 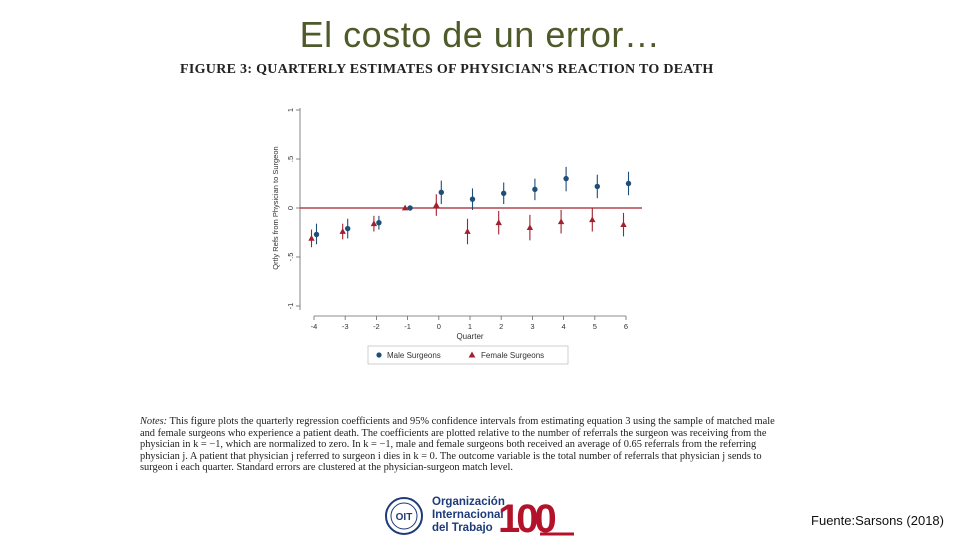 I want to click on x-axis-label: Quarter, so click(x=469, y=336).